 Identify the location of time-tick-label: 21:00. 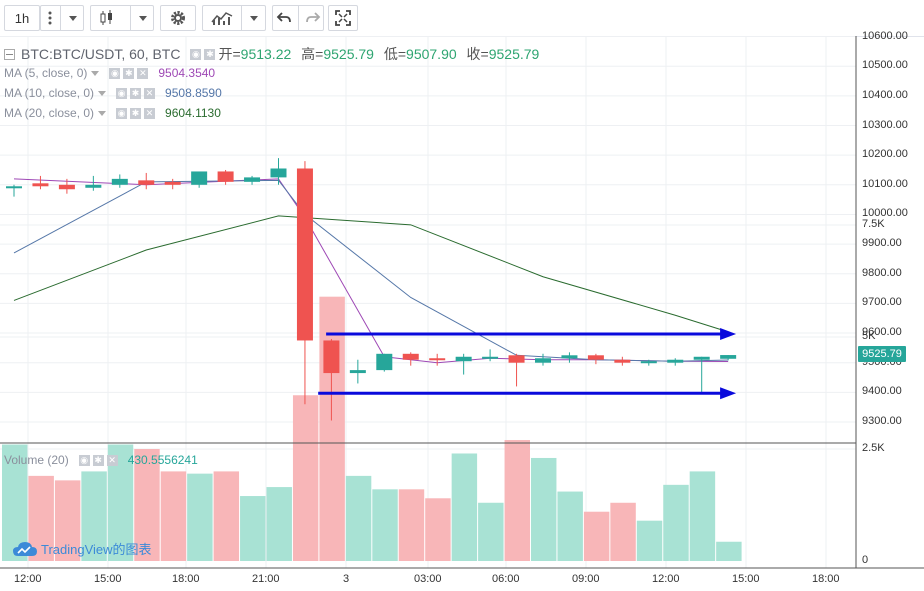
(266, 579).